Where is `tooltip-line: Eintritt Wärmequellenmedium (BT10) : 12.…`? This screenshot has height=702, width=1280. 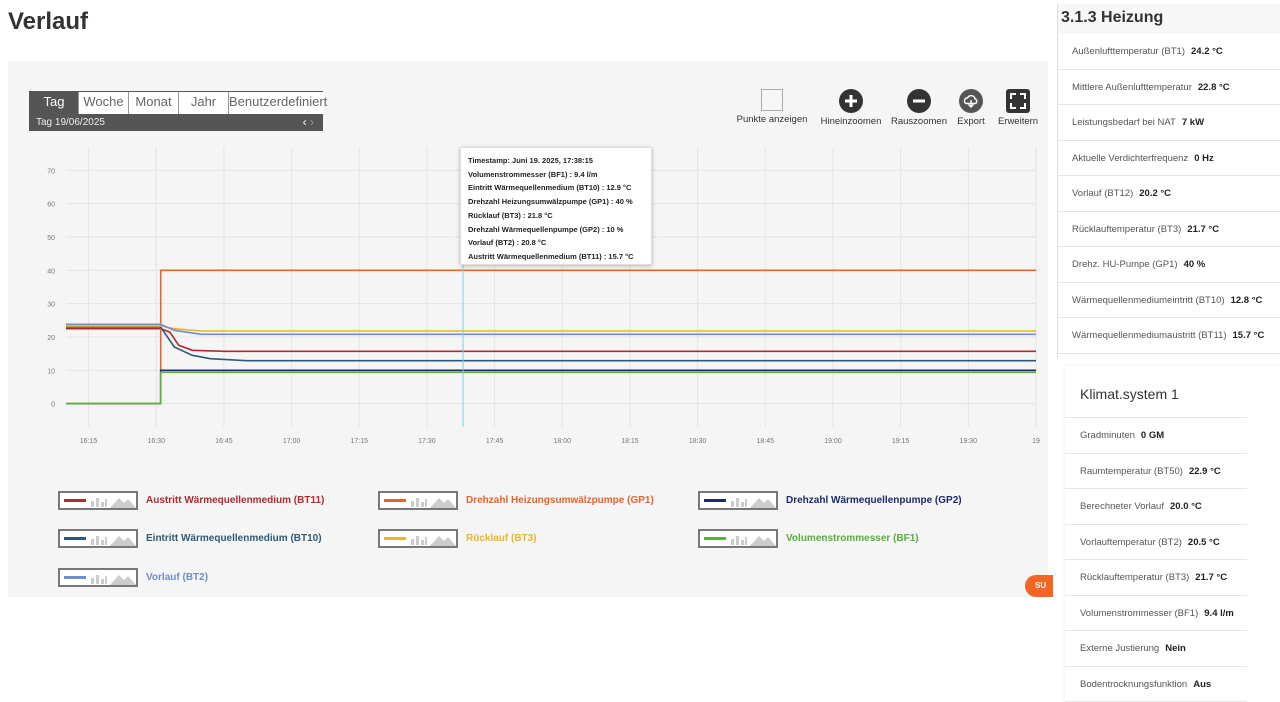 tooltip-line: Eintritt Wärmequellenmedium (BT10) : 12.… is located at coordinates (550, 188).